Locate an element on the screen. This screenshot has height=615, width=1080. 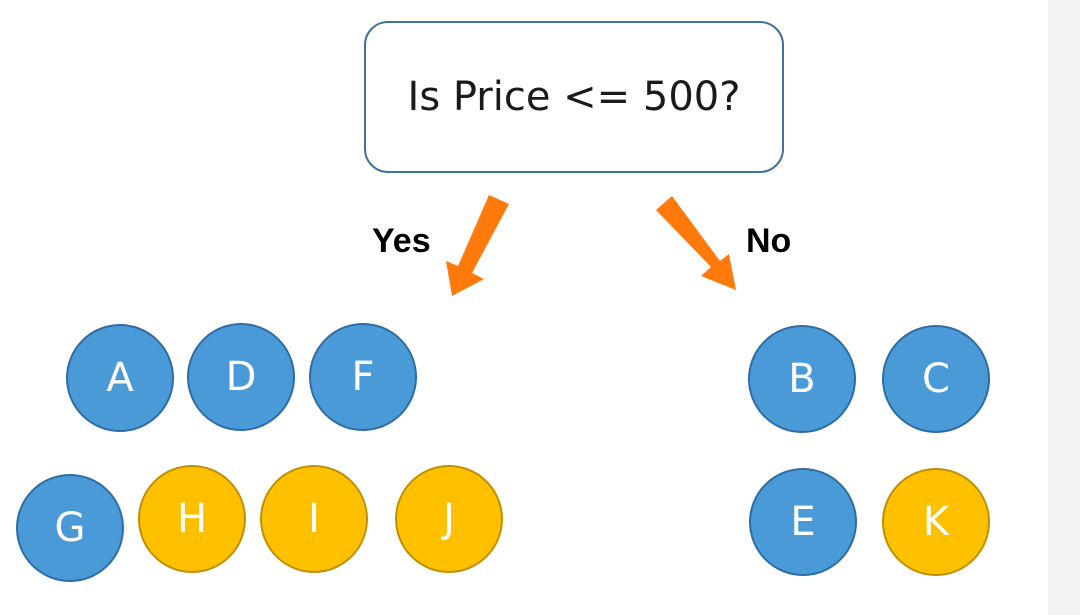
node-a: A is located at coordinates (120, 378).